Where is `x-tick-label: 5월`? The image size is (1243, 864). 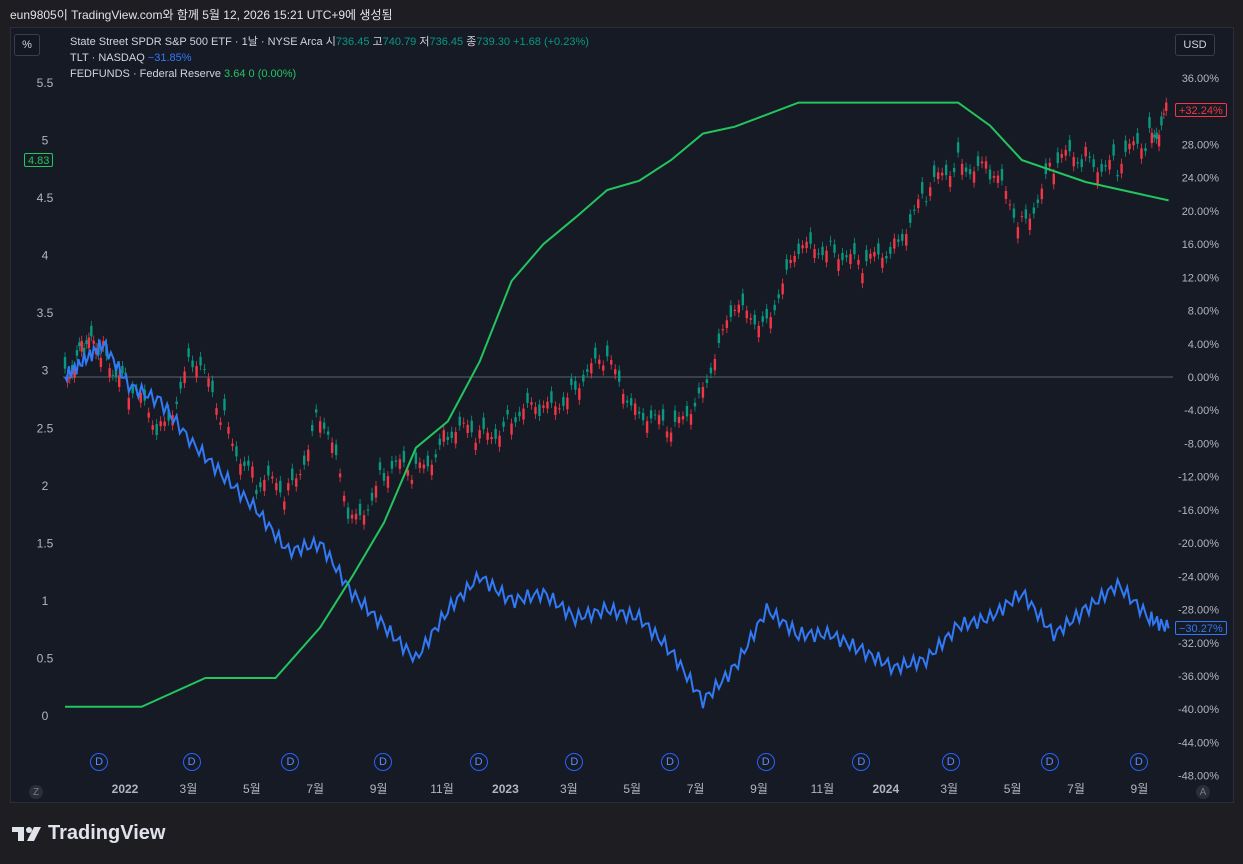 x-tick-label: 5월 is located at coordinates (252, 789).